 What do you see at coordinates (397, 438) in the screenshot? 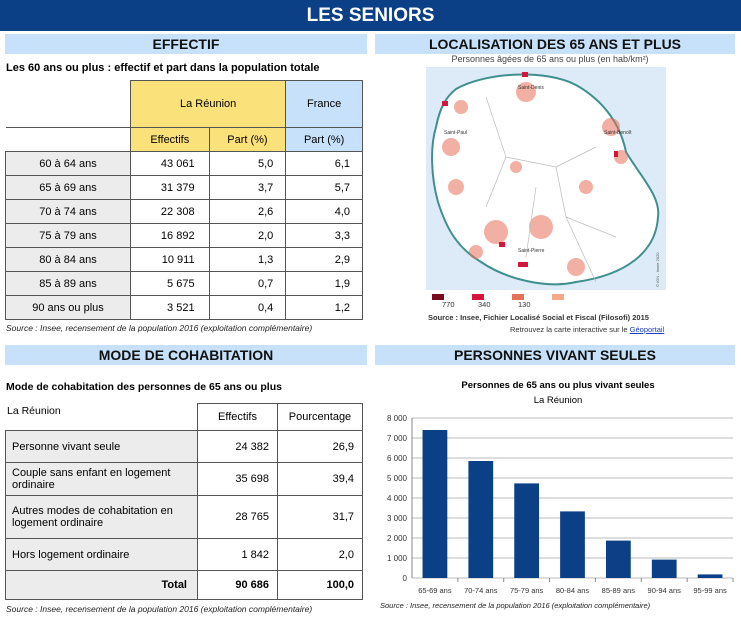
I see `y-tick-label: 7 000` at bounding box center [397, 438].